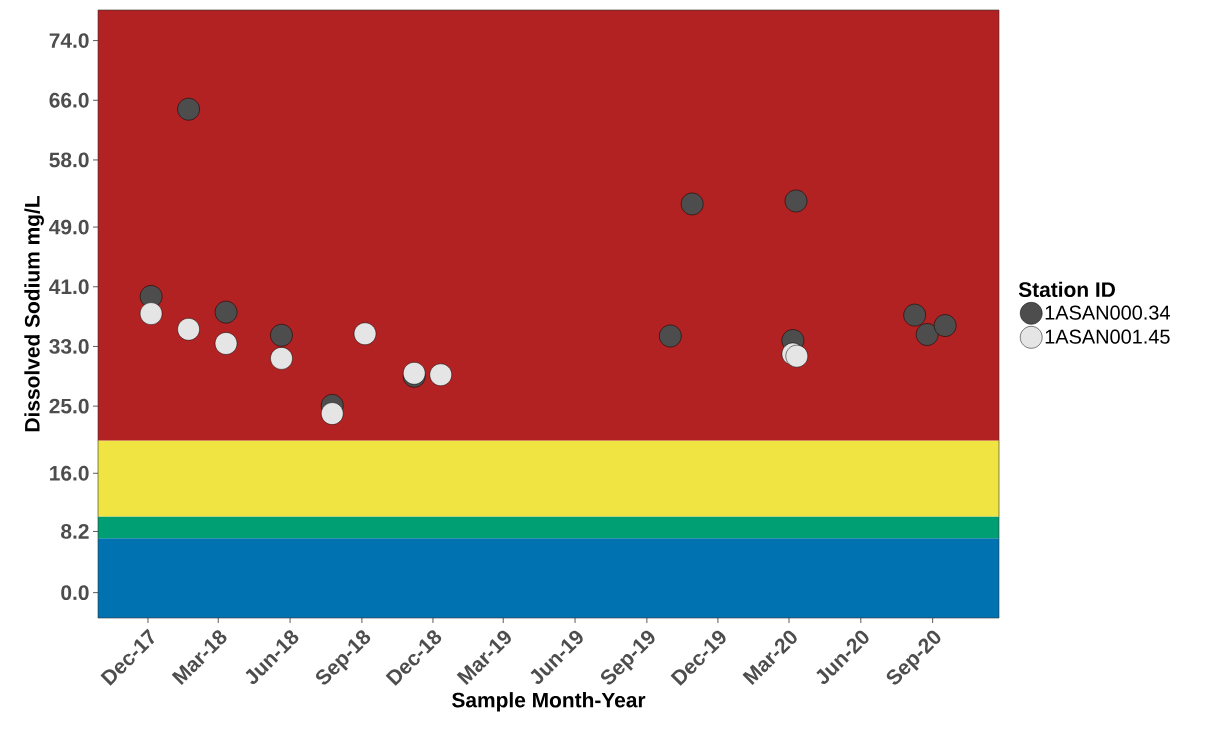 The height and width of the screenshot is (733, 1229). What do you see at coordinates (69, 160) in the screenshot?
I see `y-tick-label: 58.0` at bounding box center [69, 160].